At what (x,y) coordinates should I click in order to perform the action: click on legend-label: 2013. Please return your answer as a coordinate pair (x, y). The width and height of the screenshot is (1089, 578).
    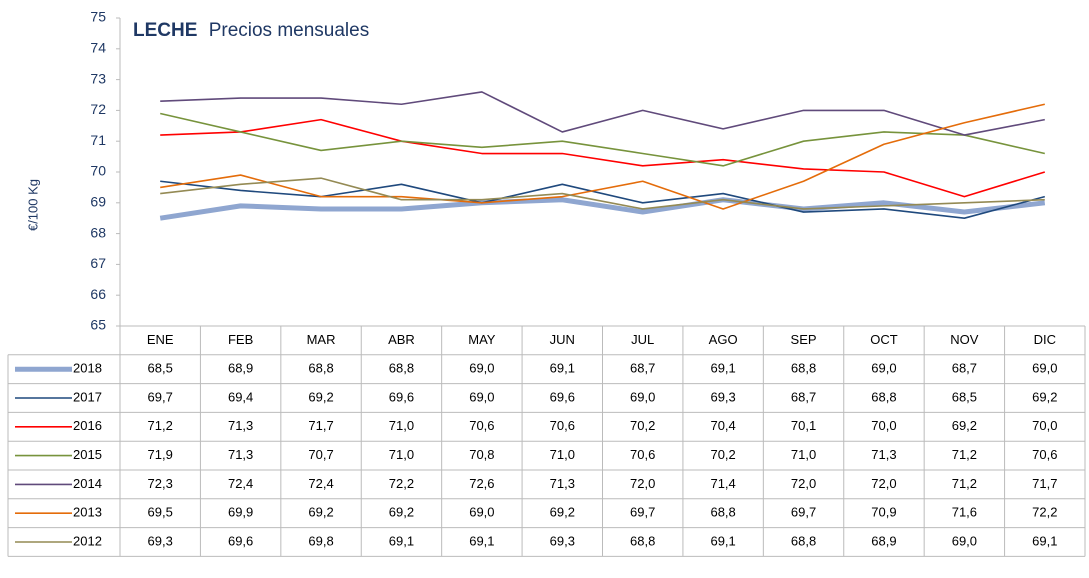
    Looking at the image, I should click on (87, 512).